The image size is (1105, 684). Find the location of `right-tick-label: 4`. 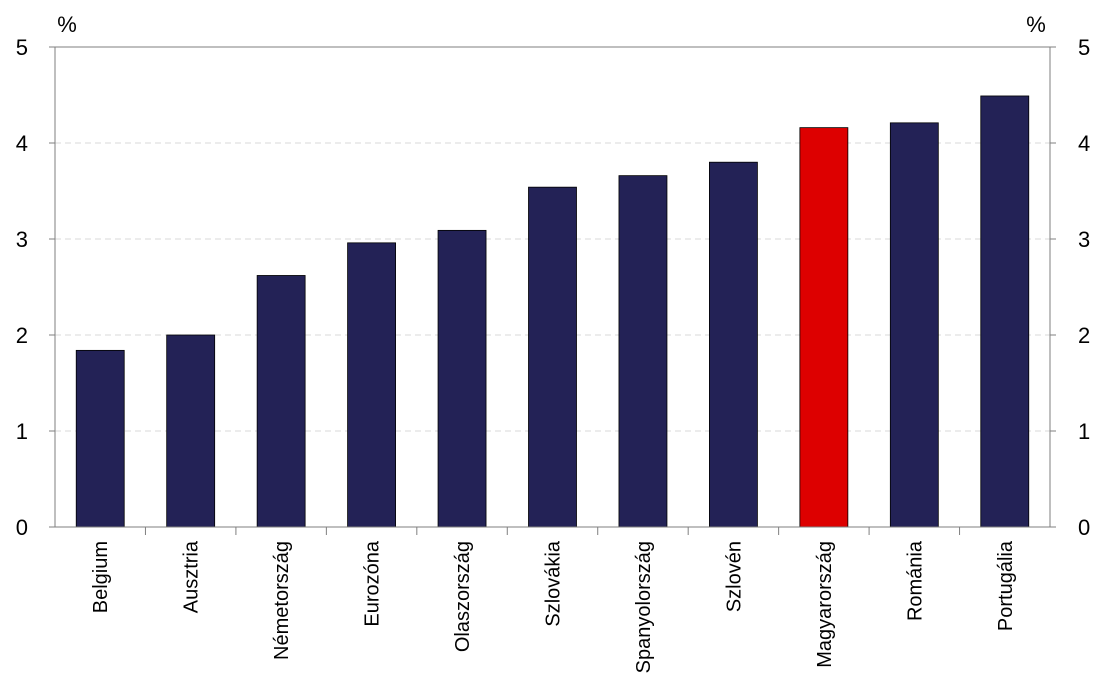

right-tick-label: 4 is located at coordinates (1084, 143).